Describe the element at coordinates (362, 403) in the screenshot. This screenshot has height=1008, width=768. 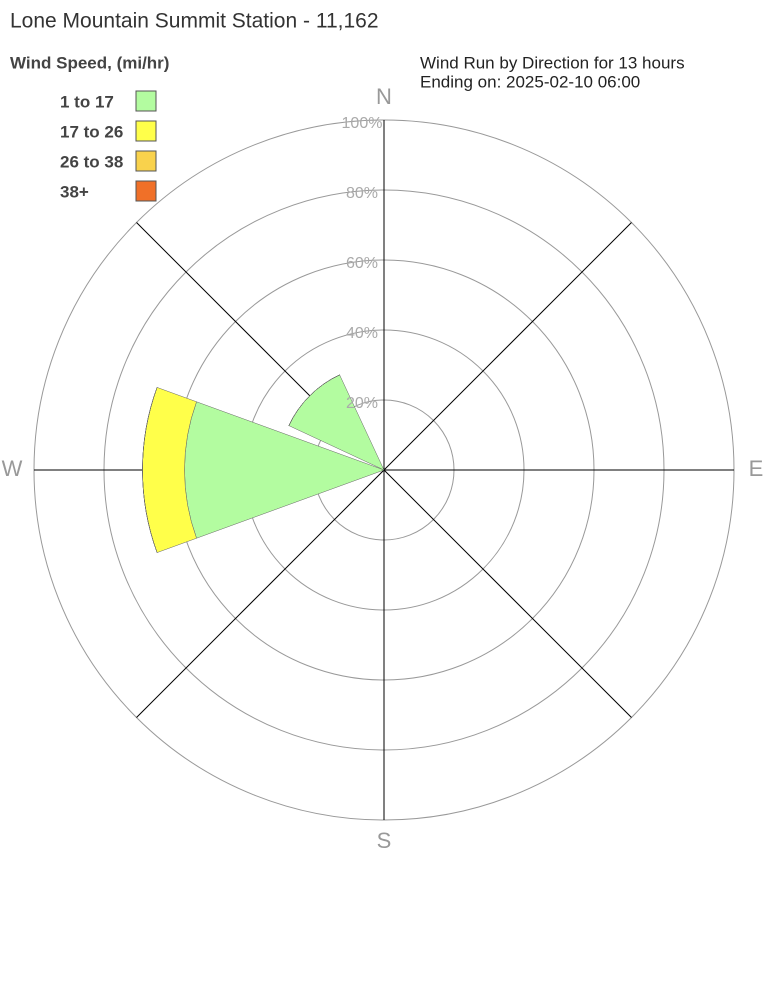
I see `r-tick-label: 20%` at that location.